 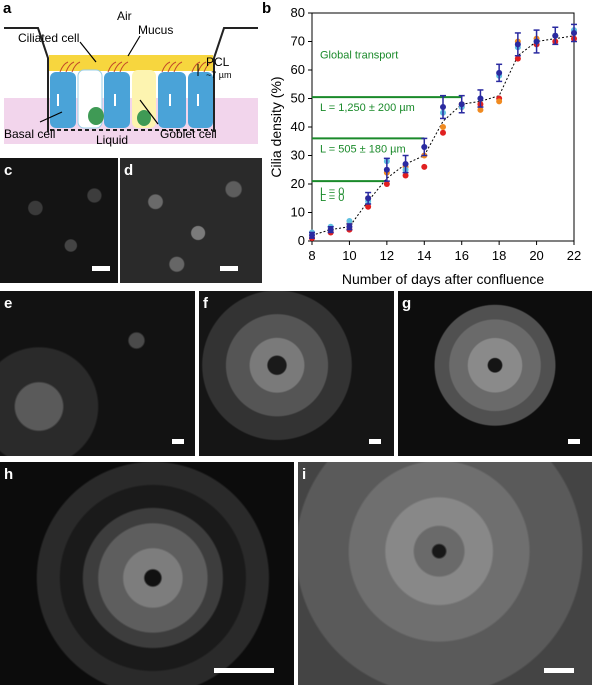 What do you see at coordinates (461, 255) in the screenshot?
I see `x-tick-label: 16` at bounding box center [461, 255].